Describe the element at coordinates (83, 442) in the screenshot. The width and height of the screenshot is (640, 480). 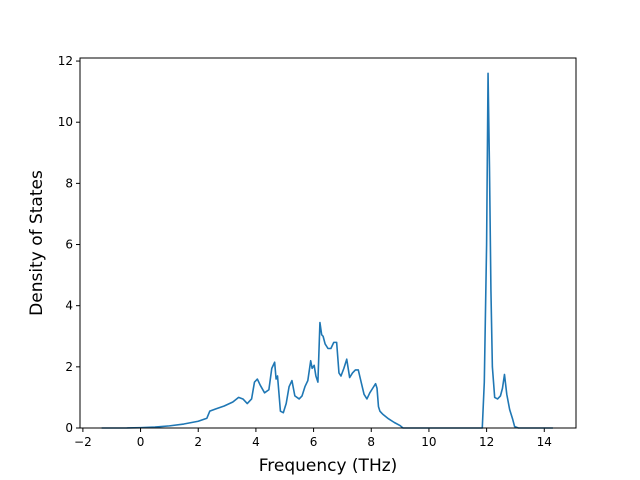
I see `x-tick-label: −2` at that location.